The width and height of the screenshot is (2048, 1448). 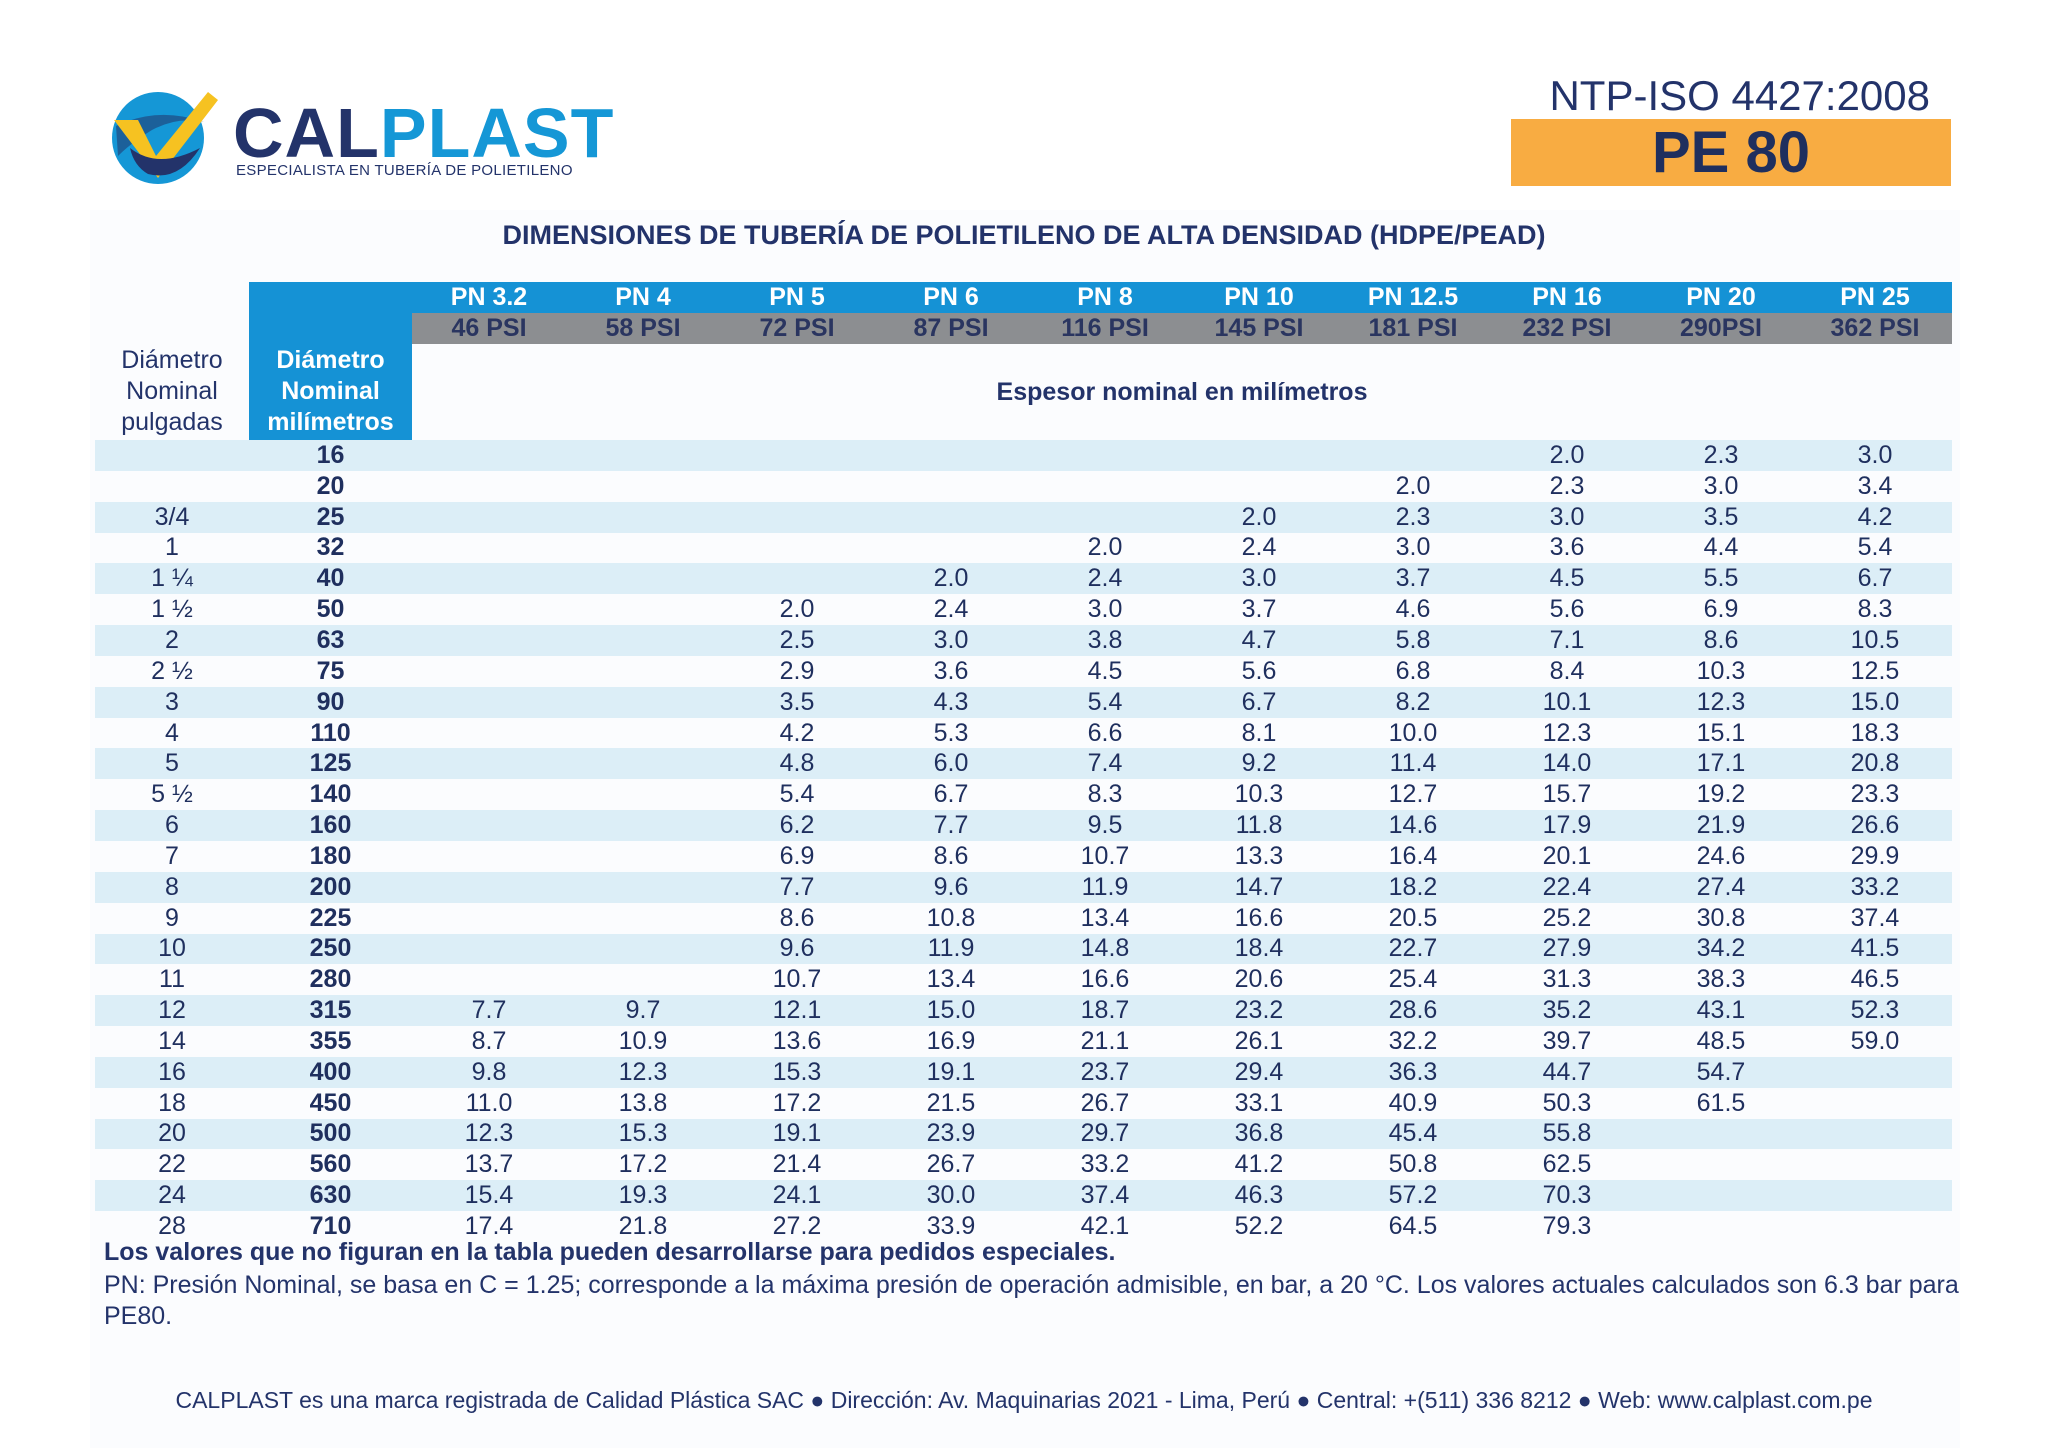 I want to click on mm-cell: 63, so click(x=330, y=640).